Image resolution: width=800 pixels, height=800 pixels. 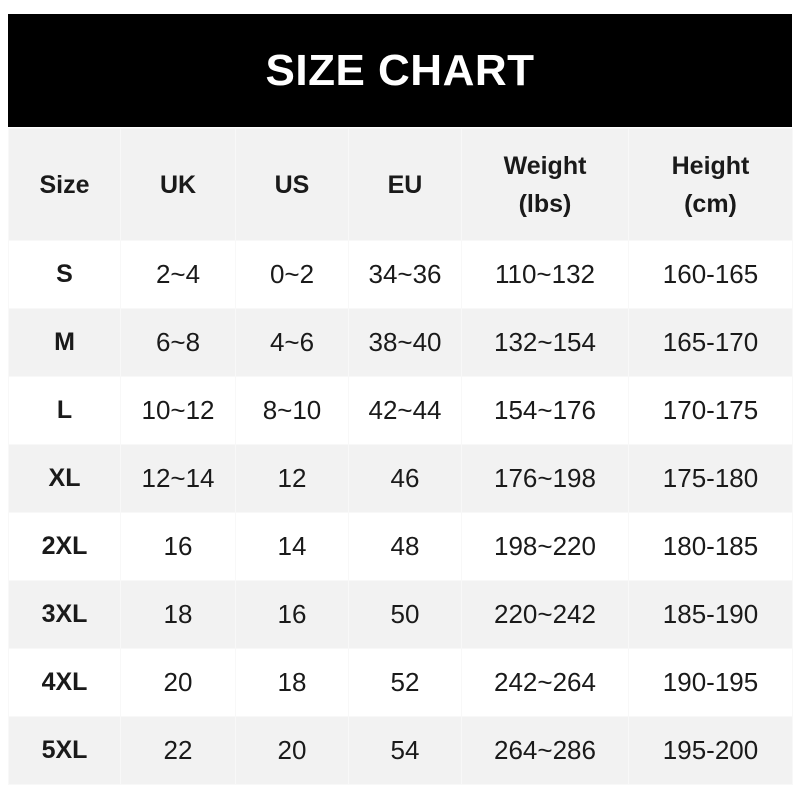 I want to click on table-row: 2XL 16 14 48 198~220 180-185, so click(x=400, y=546).